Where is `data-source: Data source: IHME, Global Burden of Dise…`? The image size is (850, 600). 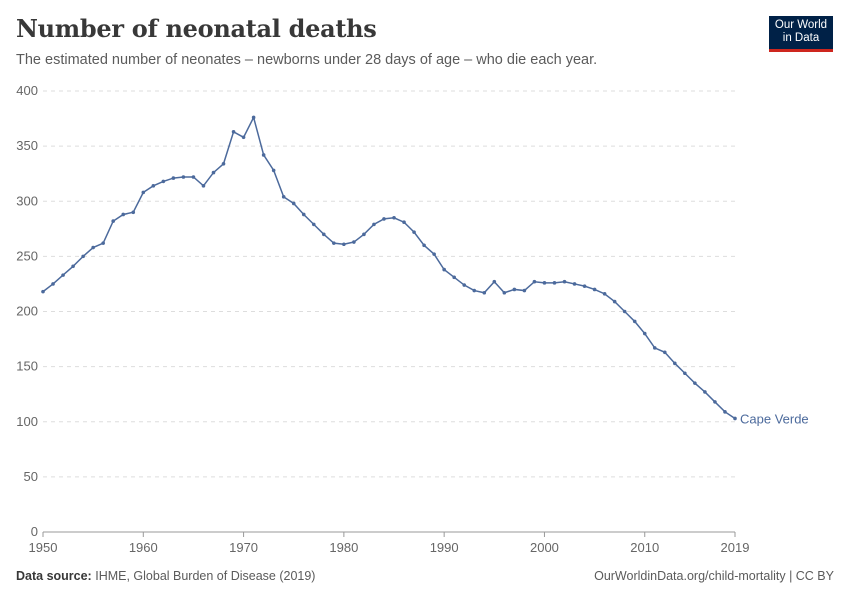
data-source: Data source: IHME, Global Burden of Dise… is located at coordinates (165, 576).